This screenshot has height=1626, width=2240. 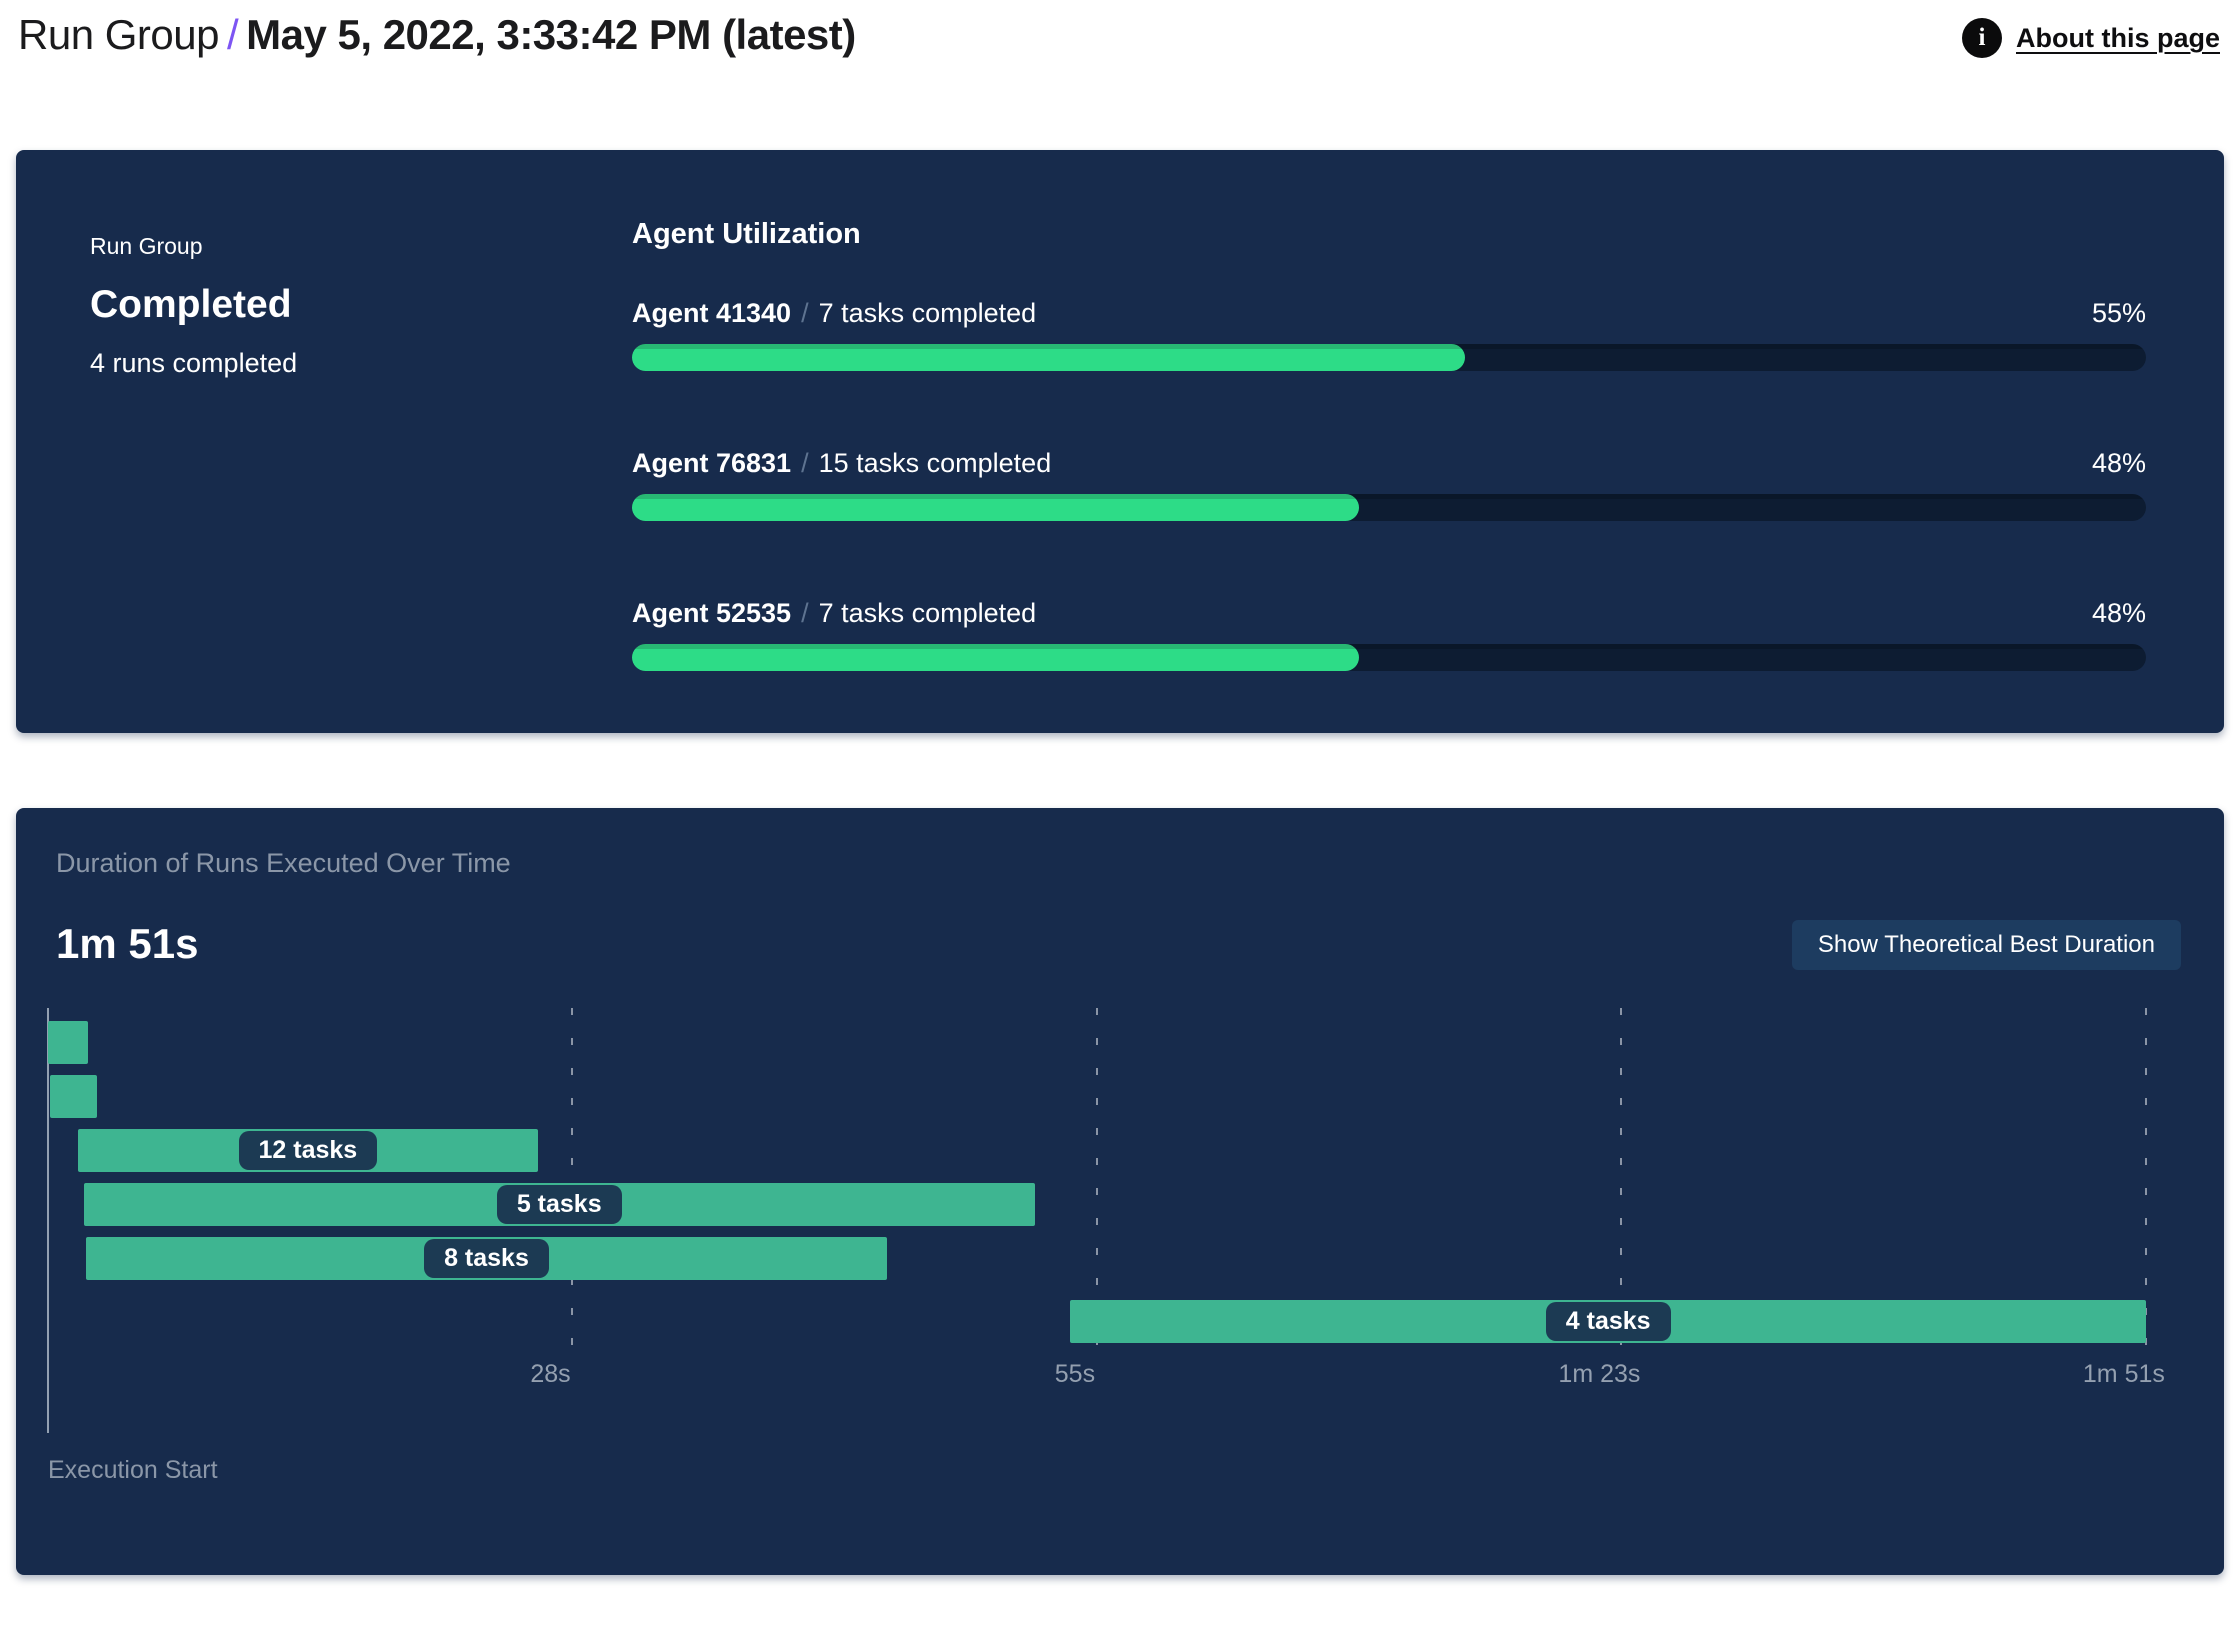 I want to click on status-label: Run Group, so click(x=146, y=246).